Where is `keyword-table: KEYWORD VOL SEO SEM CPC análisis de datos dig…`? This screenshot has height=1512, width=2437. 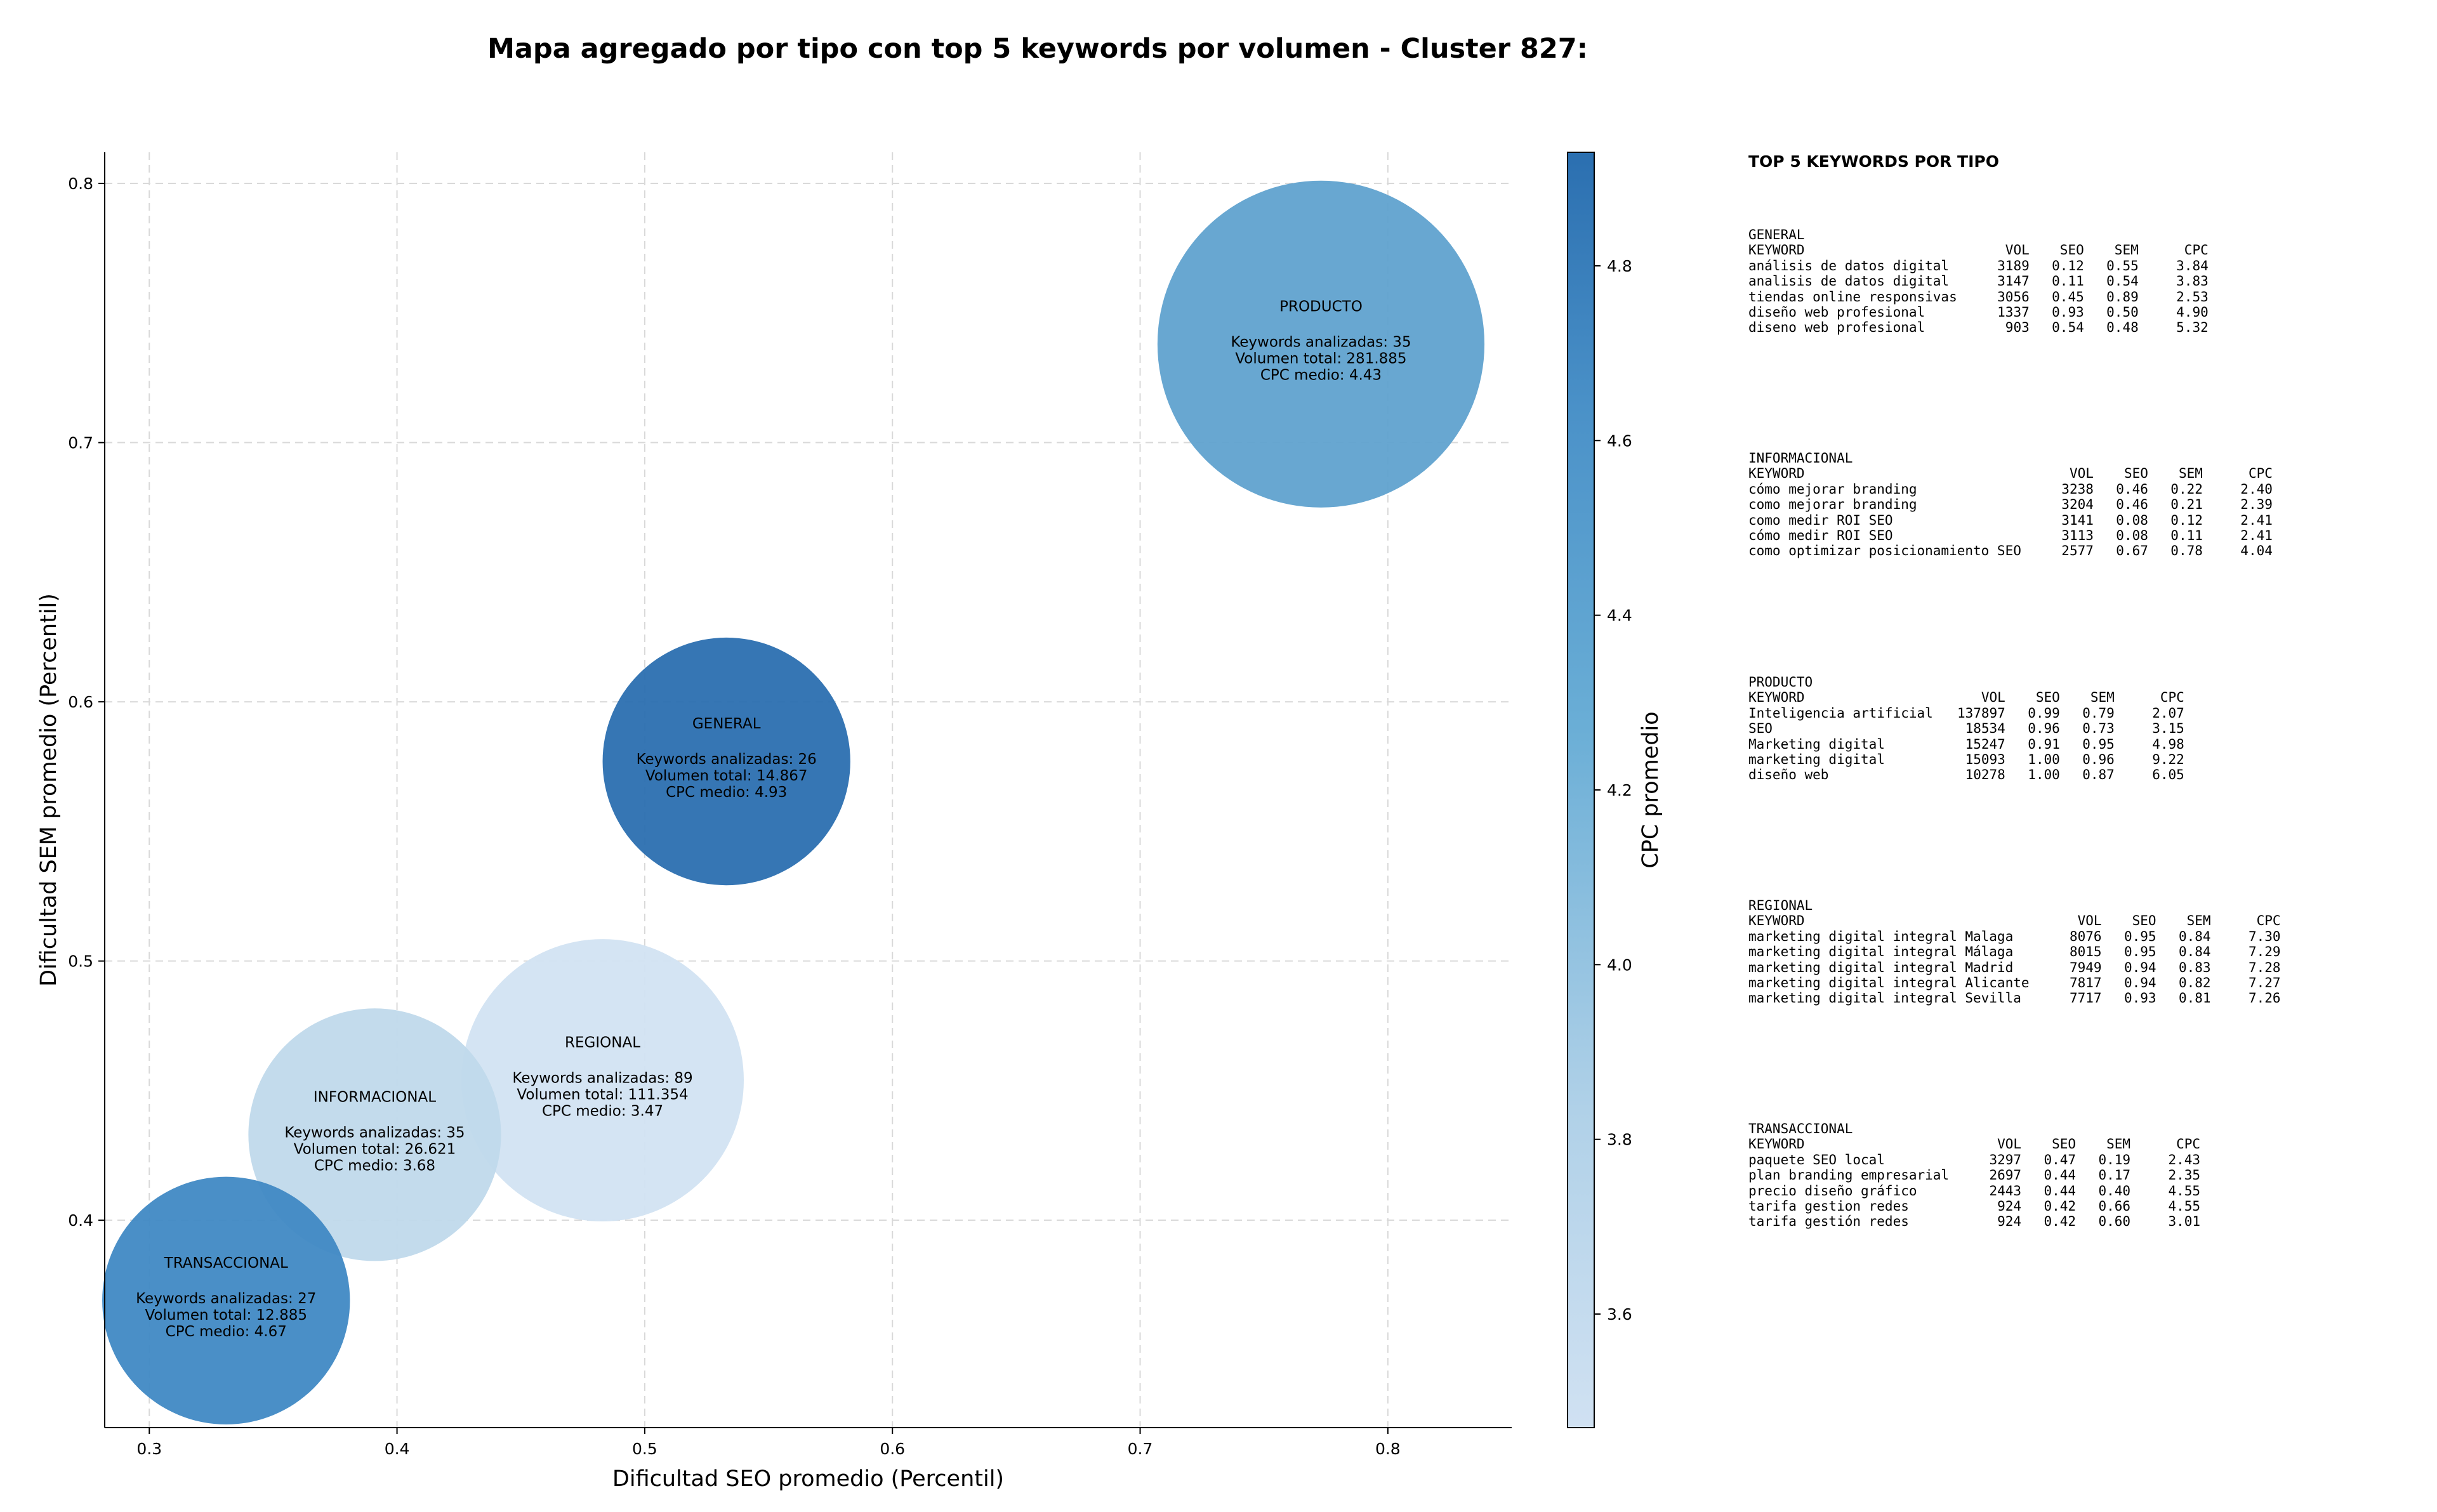 keyword-table: KEYWORD VOL SEO SEM CPC análisis de datos dig… is located at coordinates (1978, 289).